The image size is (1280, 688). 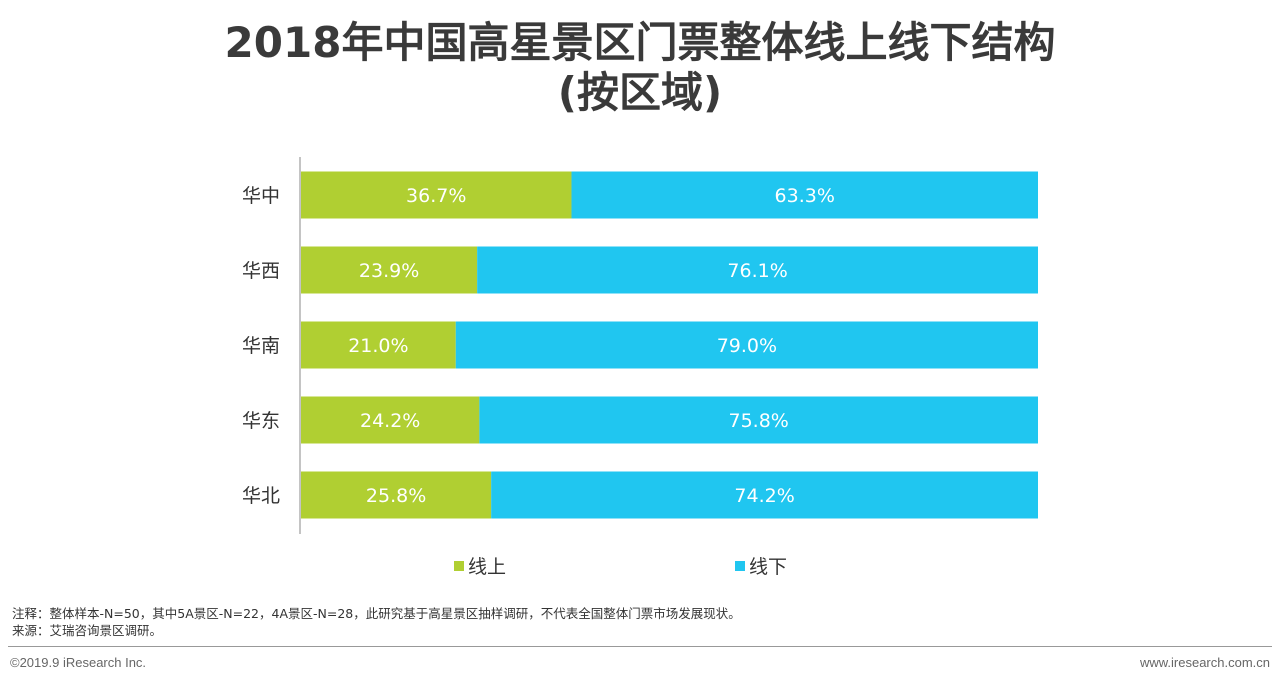 I want to click on data-label-0-1: 23.9%, so click(x=389, y=271).